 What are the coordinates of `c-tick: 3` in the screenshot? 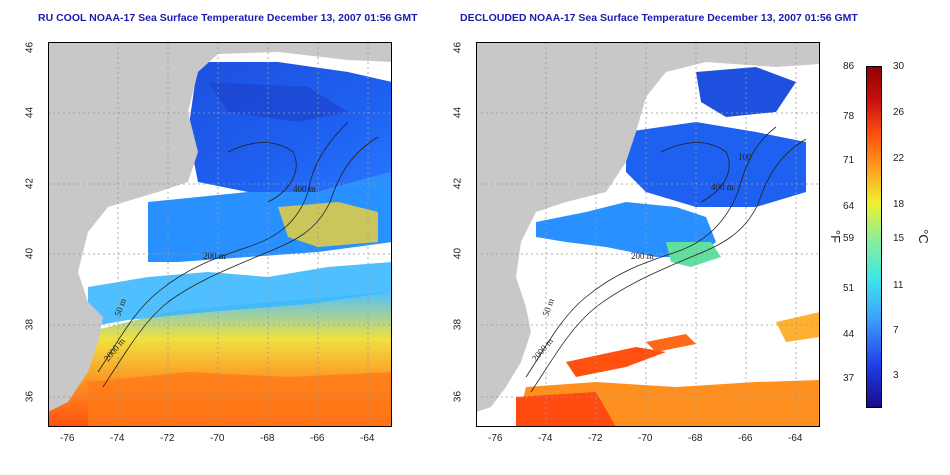 It's located at (896, 375).